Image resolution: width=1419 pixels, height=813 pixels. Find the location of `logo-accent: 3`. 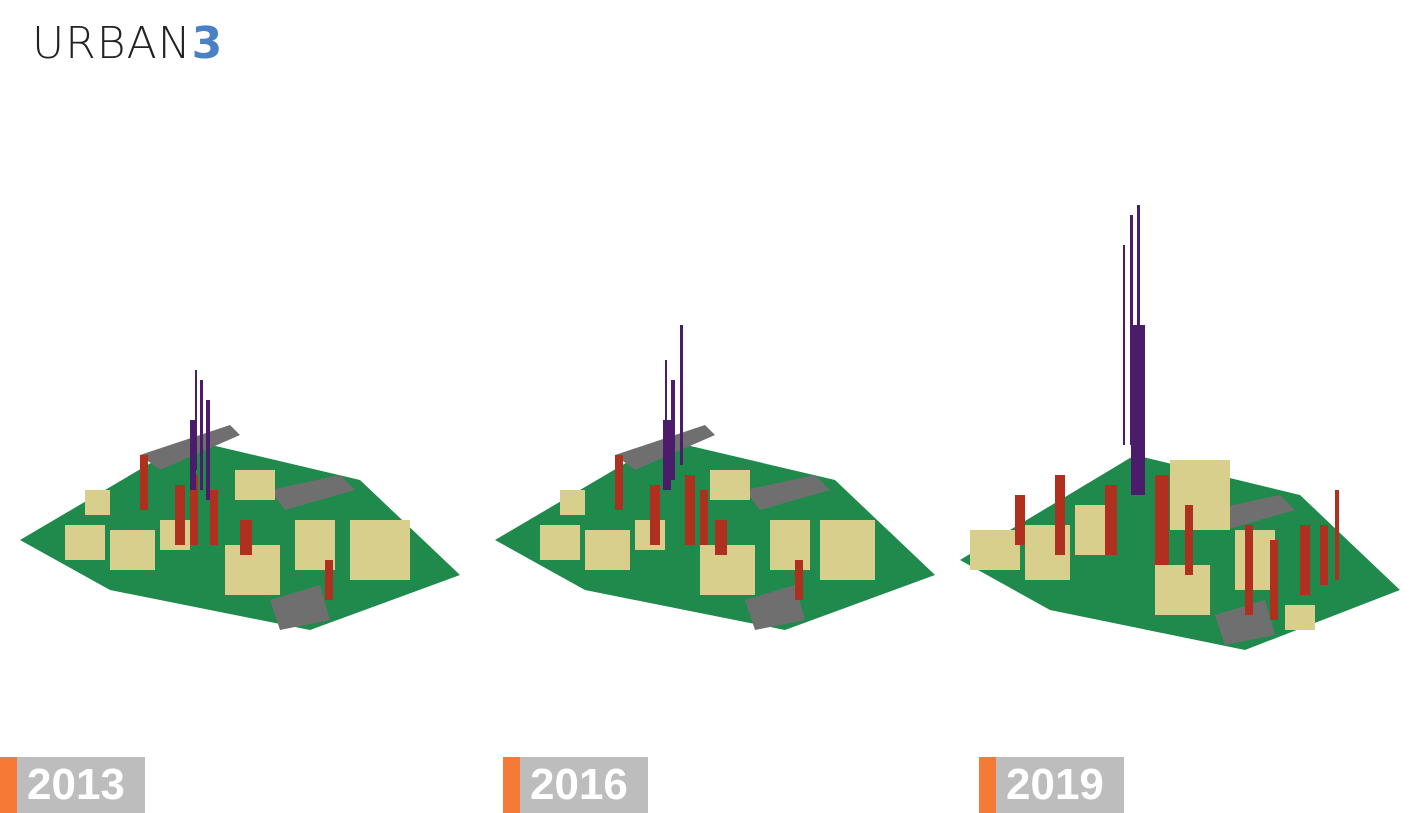

logo-accent: 3 is located at coordinates (207, 43).